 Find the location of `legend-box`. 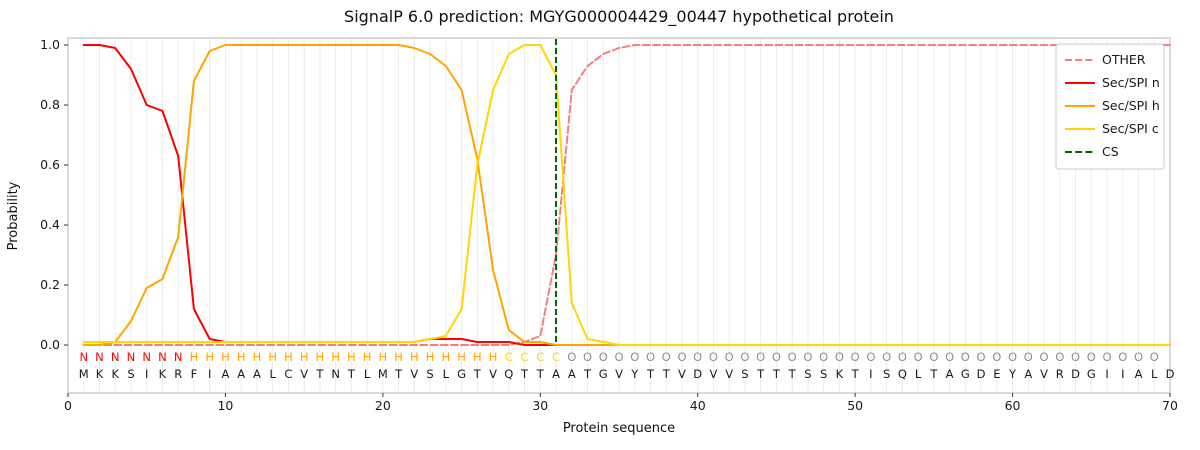

legend-box is located at coordinates (1110, 106).